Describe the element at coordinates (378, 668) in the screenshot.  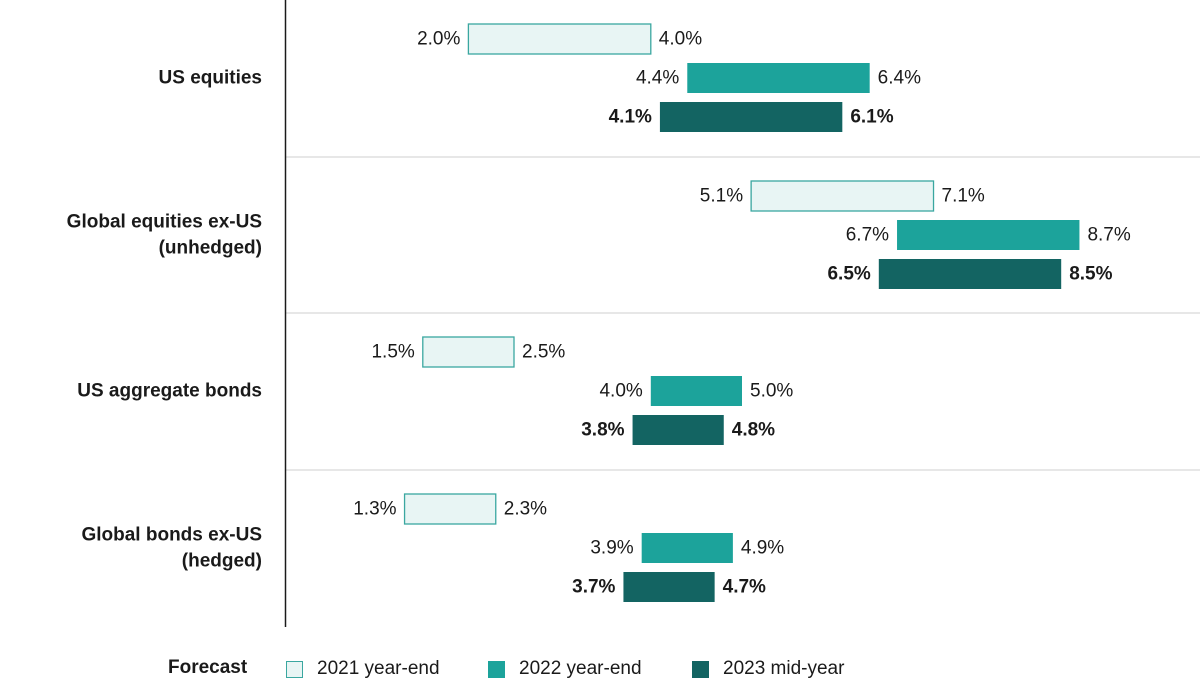
I see `legend-label-2021: 2021 year-end` at that location.